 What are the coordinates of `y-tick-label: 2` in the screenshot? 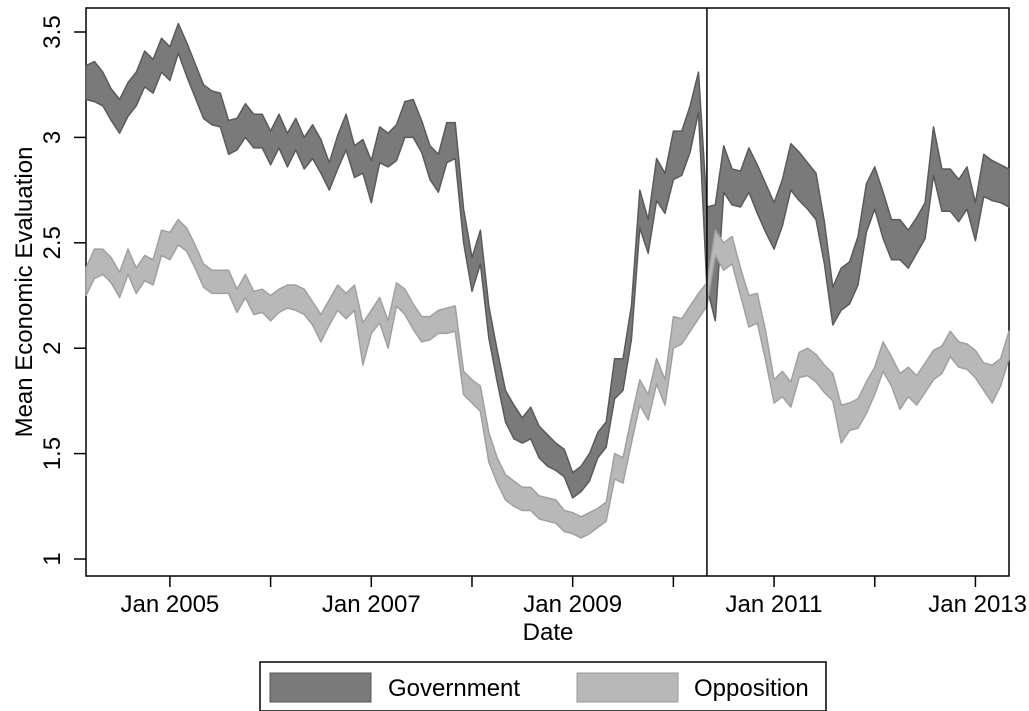 It's located at (52, 348).